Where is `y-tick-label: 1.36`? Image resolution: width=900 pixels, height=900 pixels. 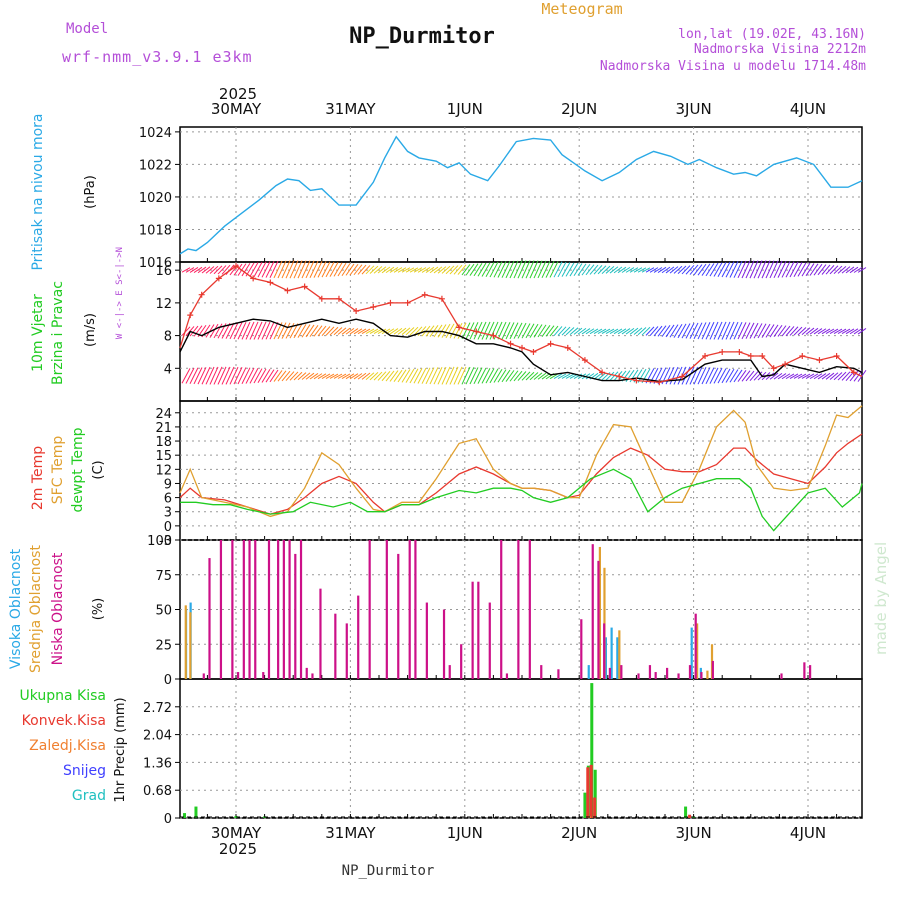
y-tick-label: 1.36 is located at coordinates (157, 763).